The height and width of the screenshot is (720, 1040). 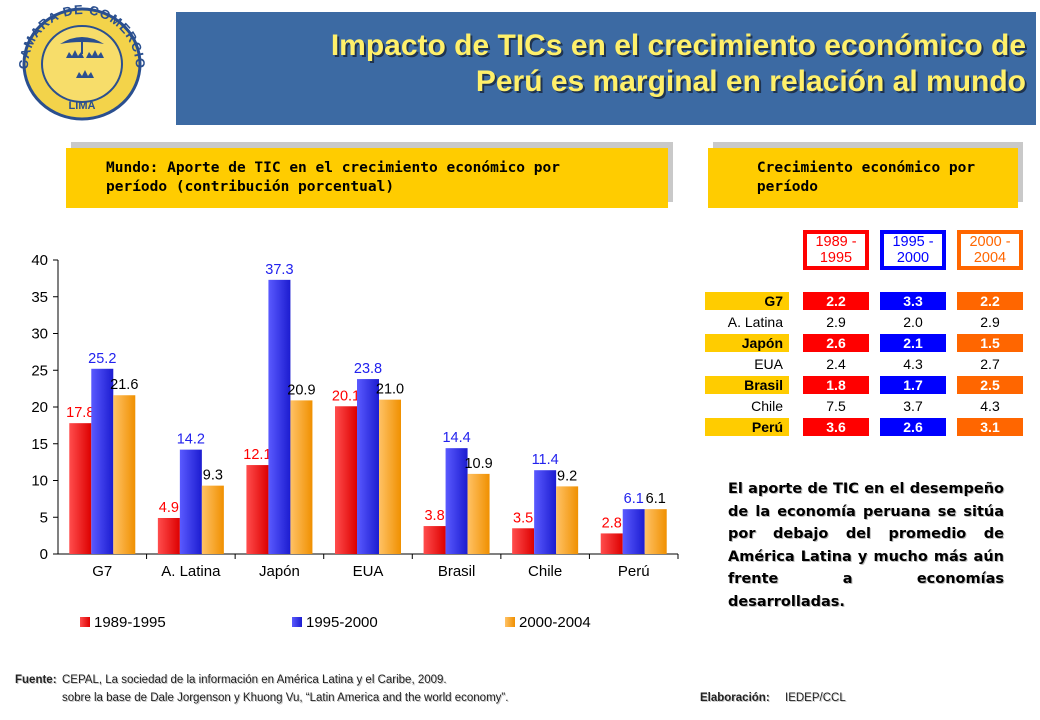 I want to click on table-header-line: 1995 -, so click(x=913, y=242).